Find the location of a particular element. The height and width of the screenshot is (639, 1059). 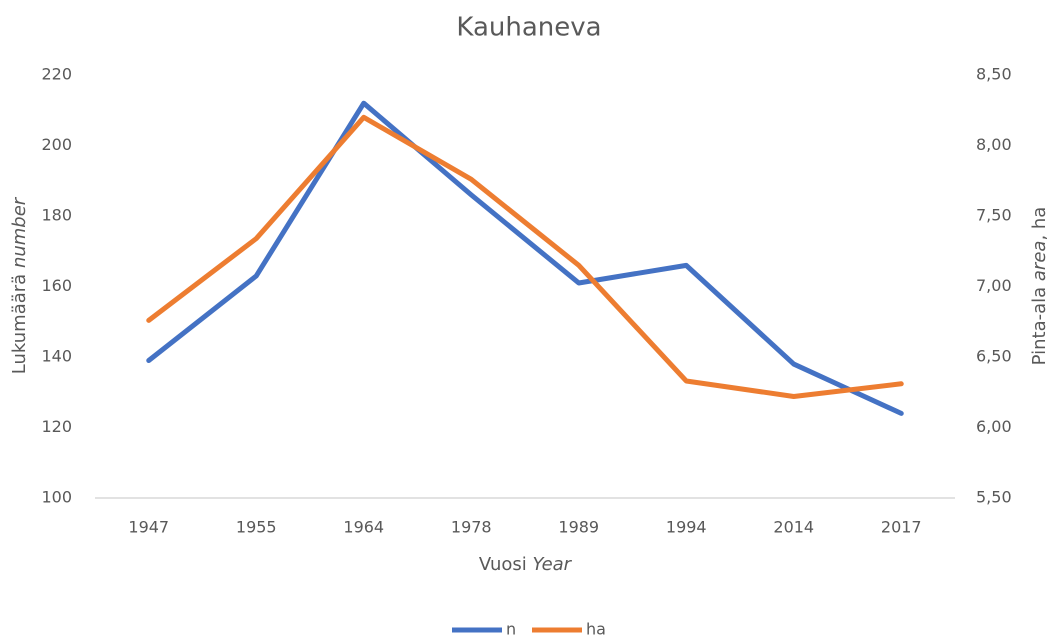

chart-title: Kauhaneva is located at coordinates (528, 28).